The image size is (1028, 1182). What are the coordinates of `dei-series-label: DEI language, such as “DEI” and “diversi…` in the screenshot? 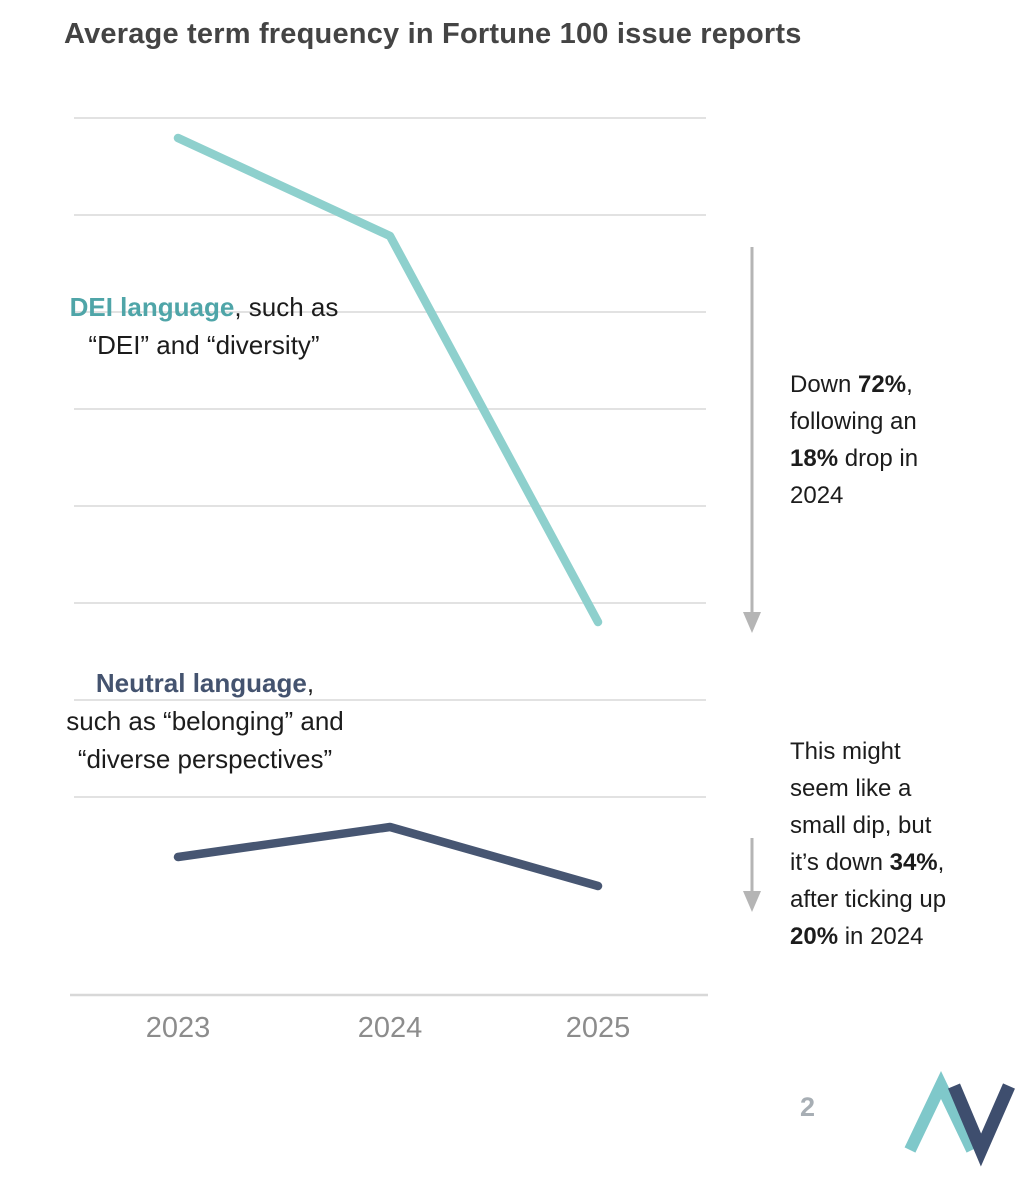 It's located at (204, 326).